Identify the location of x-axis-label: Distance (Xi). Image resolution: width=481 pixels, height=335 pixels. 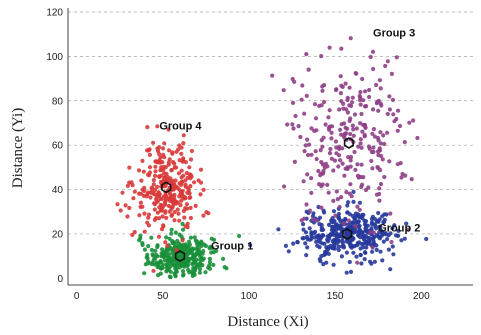
(267, 322).